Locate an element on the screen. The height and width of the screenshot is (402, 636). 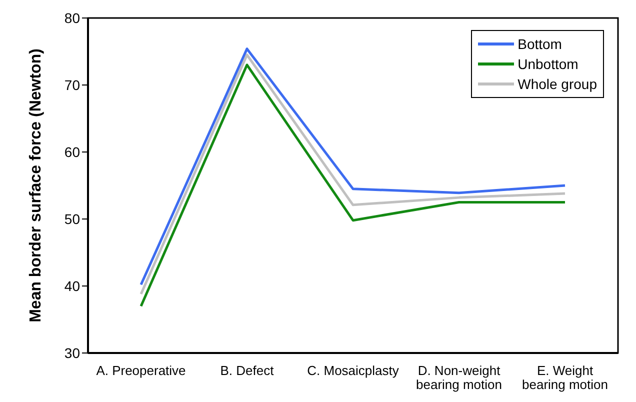
x-tick-label: C. Mosaicplasty is located at coordinates (353, 370).